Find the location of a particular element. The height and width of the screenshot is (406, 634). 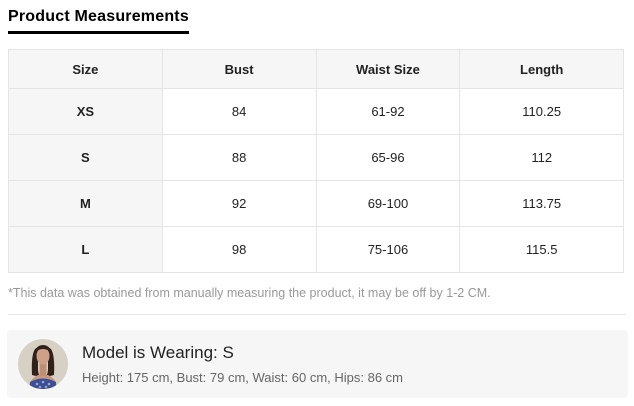

waist-value: 65-96 is located at coordinates (388, 157).